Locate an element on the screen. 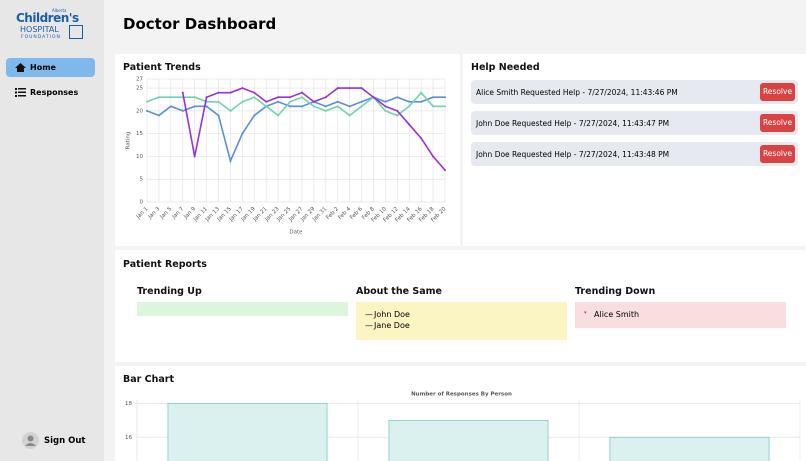  logo-small: Alberta is located at coordinates (59, 10).